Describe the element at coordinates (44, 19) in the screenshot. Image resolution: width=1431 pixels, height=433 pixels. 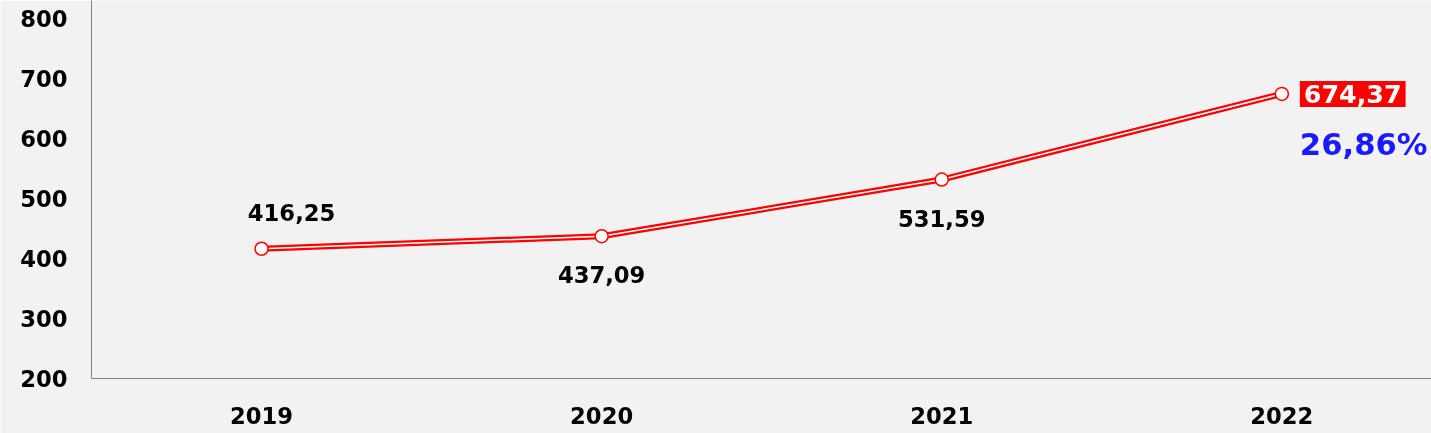
I see `y-tick-label: 800` at that location.